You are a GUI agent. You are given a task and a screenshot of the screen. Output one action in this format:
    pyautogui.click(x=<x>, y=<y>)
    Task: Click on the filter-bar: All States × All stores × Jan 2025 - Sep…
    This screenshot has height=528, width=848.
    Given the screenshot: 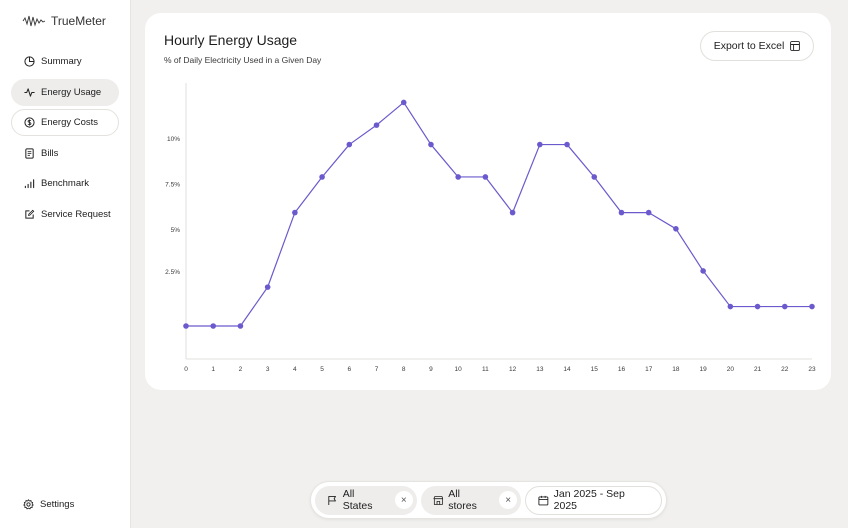 What is the action you would take?
    pyautogui.click(x=488, y=500)
    